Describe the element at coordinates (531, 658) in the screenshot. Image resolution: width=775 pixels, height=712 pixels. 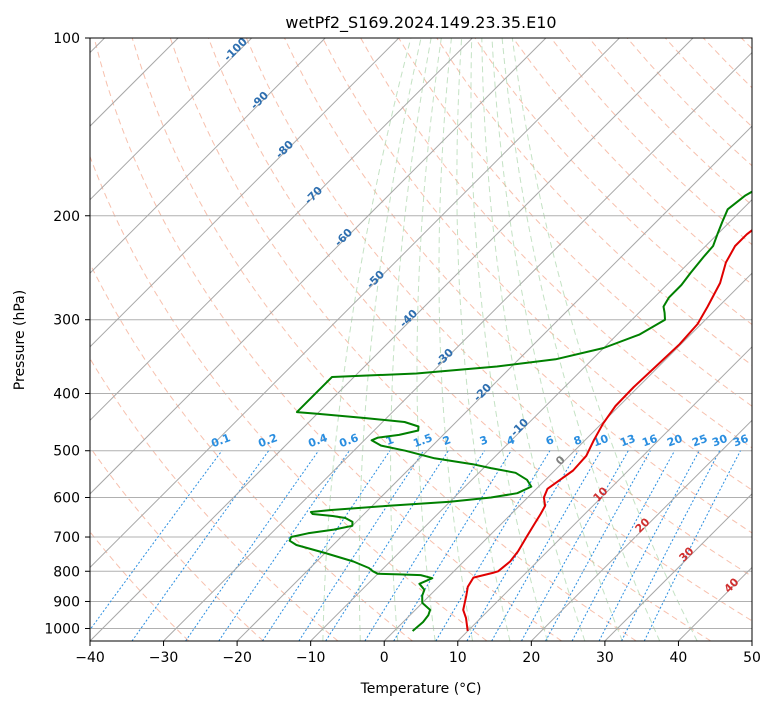
I see `x-tick-label: 20` at that location.